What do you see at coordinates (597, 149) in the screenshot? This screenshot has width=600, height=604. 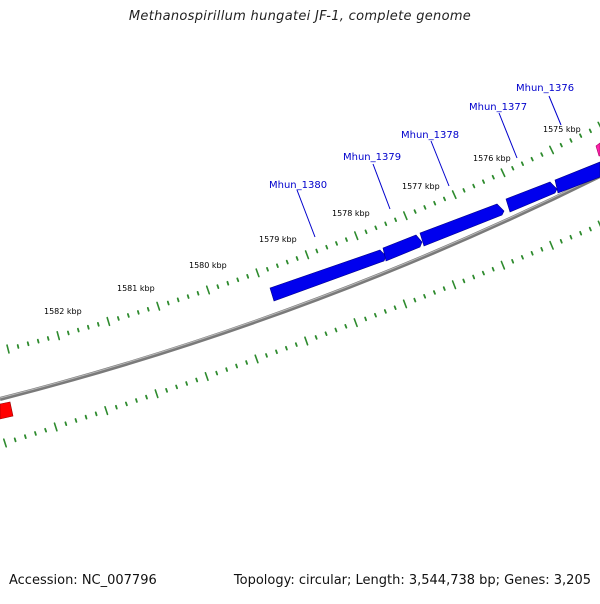 I see `edge-feature-magenta` at bounding box center [597, 149].